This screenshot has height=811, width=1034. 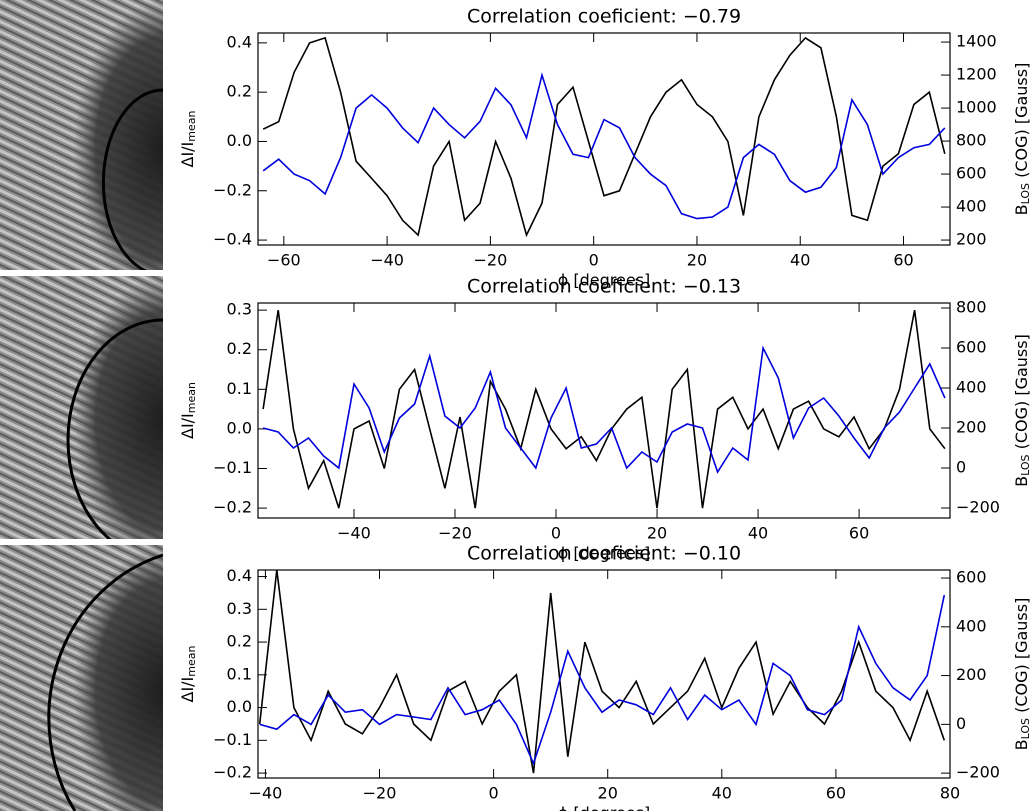 What do you see at coordinates (950, 793) in the screenshot?
I see `x-tick-label: 80` at bounding box center [950, 793].